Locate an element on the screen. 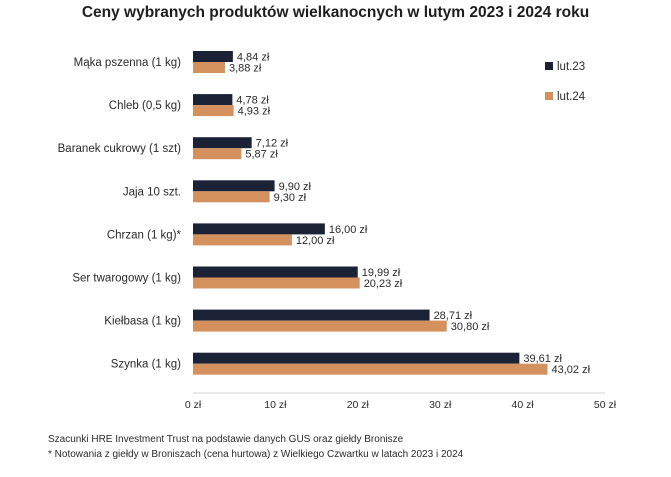 The height and width of the screenshot is (477, 671). value-label: 5,87 zł is located at coordinates (261, 155).